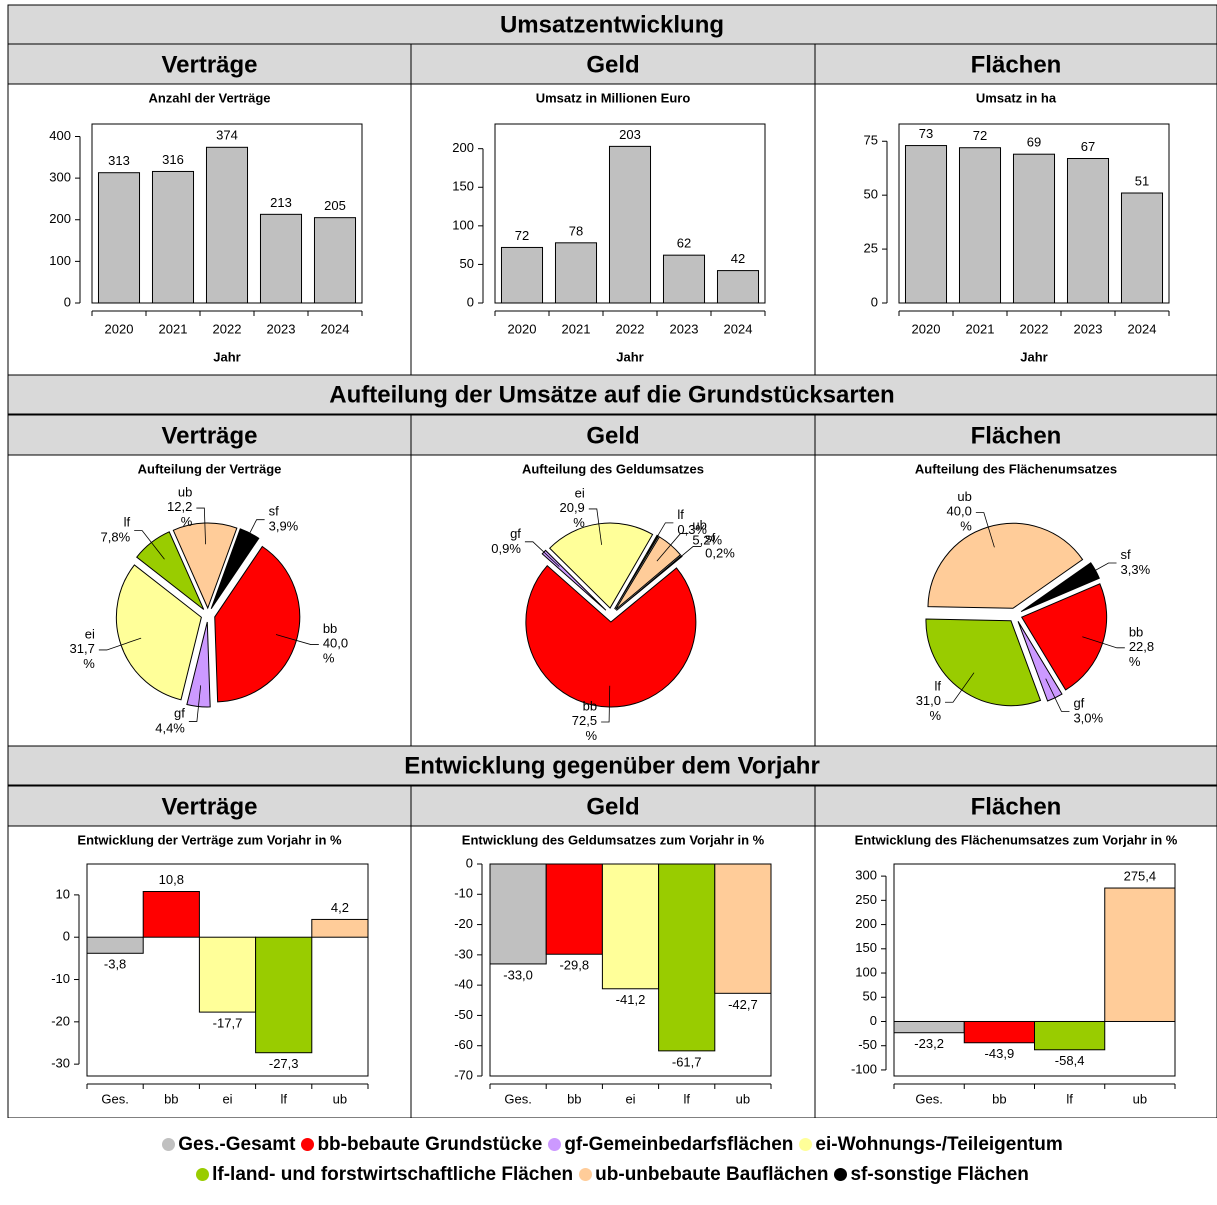 This screenshot has height=1205, width=1217. What do you see at coordinates (720, 552) in the screenshot?
I see `slice-value: 0,2%` at bounding box center [720, 552].